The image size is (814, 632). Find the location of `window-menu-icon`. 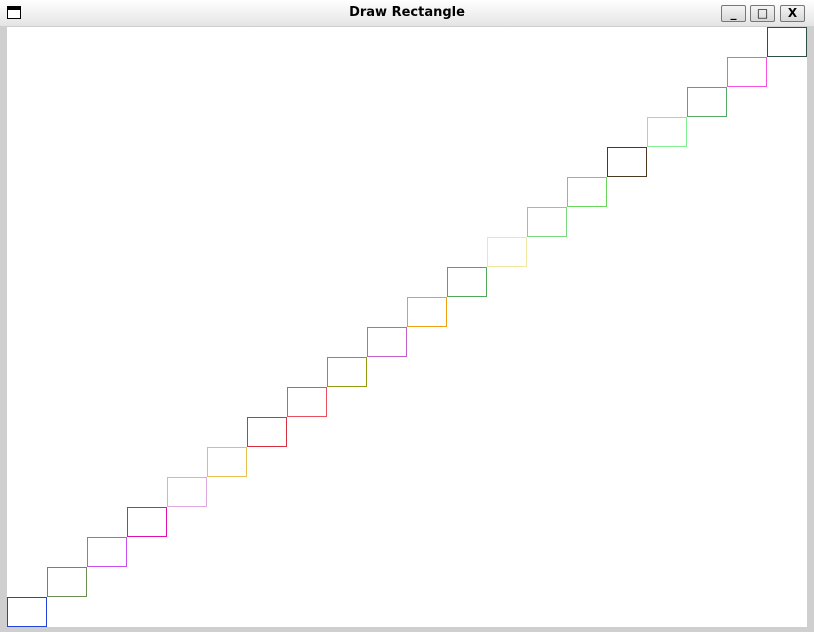

window-menu-icon is located at coordinates (14, 12).